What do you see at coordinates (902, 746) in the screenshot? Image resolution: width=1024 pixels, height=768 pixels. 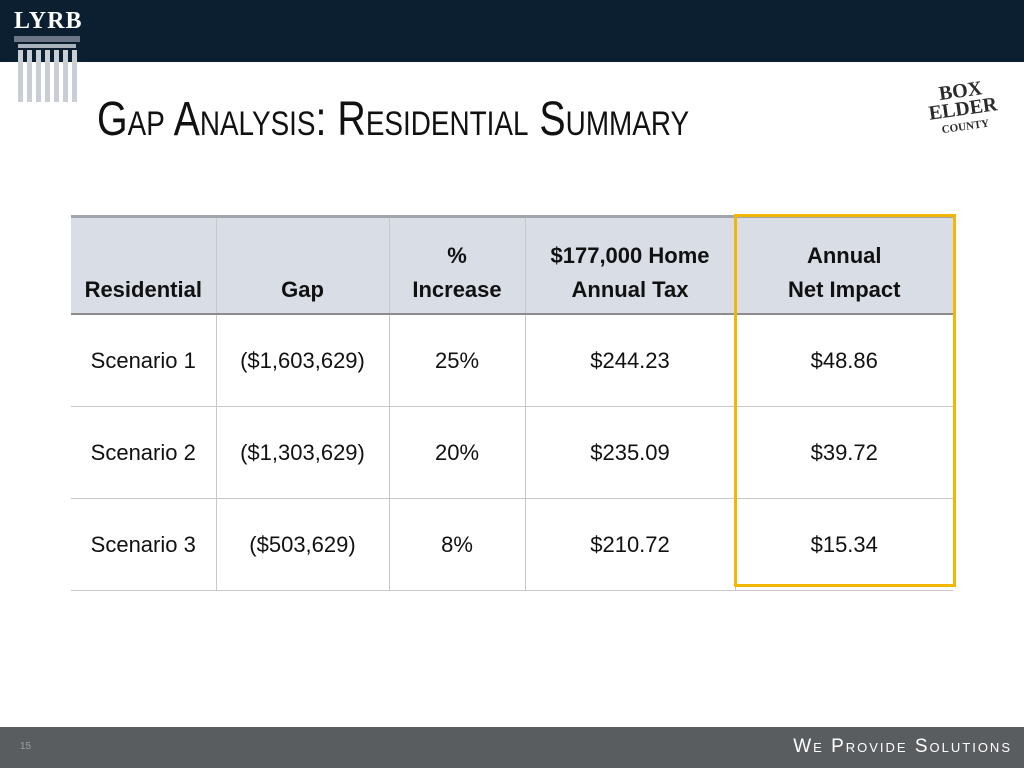 I see `tagline: We Provide Solutions` at bounding box center [902, 746].